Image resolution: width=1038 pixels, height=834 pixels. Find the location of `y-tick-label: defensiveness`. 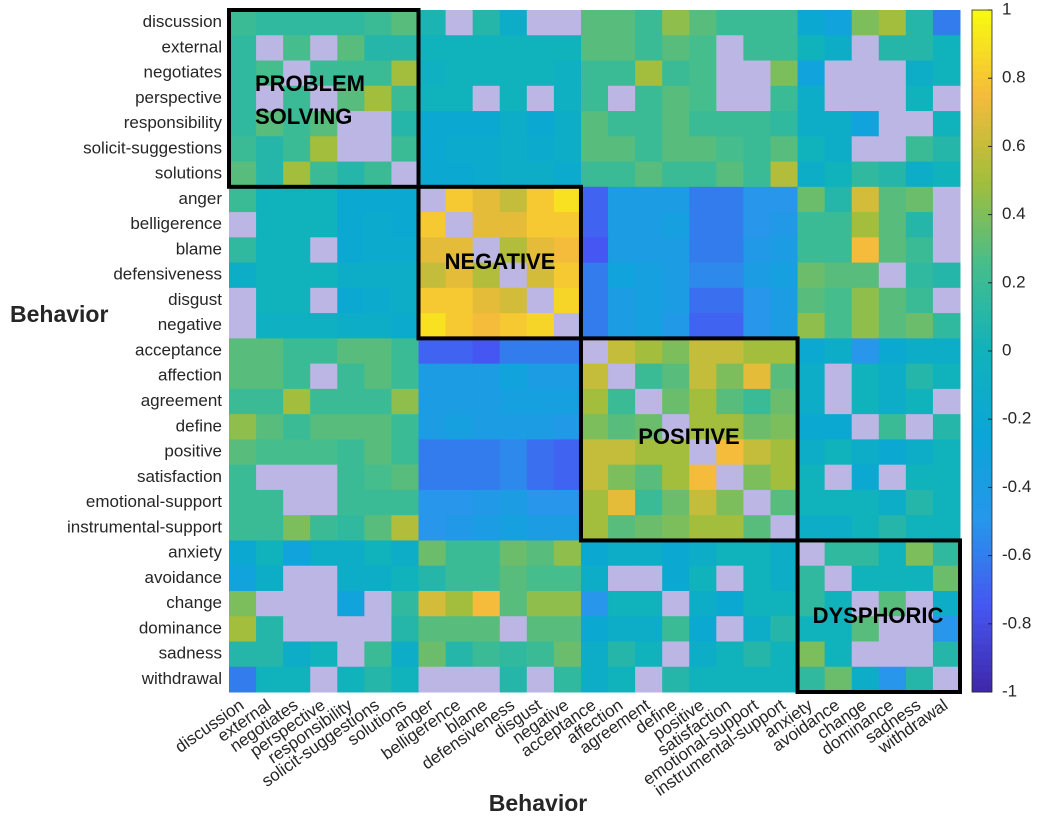

y-tick-label: defensiveness is located at coordinates (167, 274).